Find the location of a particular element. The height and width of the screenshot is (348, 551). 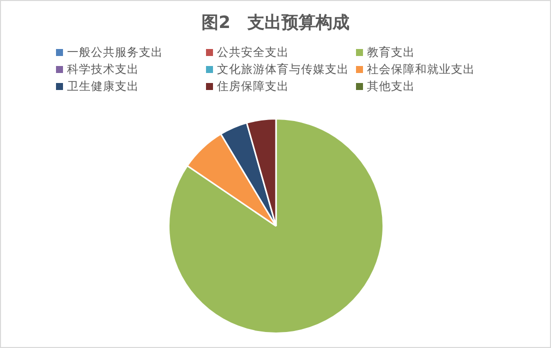

legend-label: 其他支出 is located at coordinates (391, 86).